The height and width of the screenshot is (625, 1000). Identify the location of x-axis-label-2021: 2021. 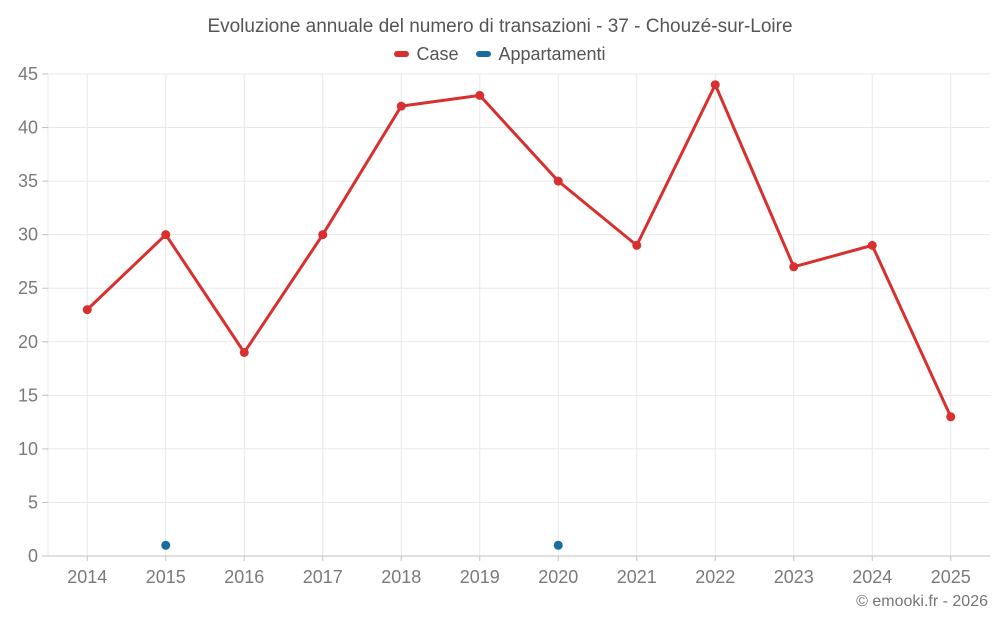
(637, 577).